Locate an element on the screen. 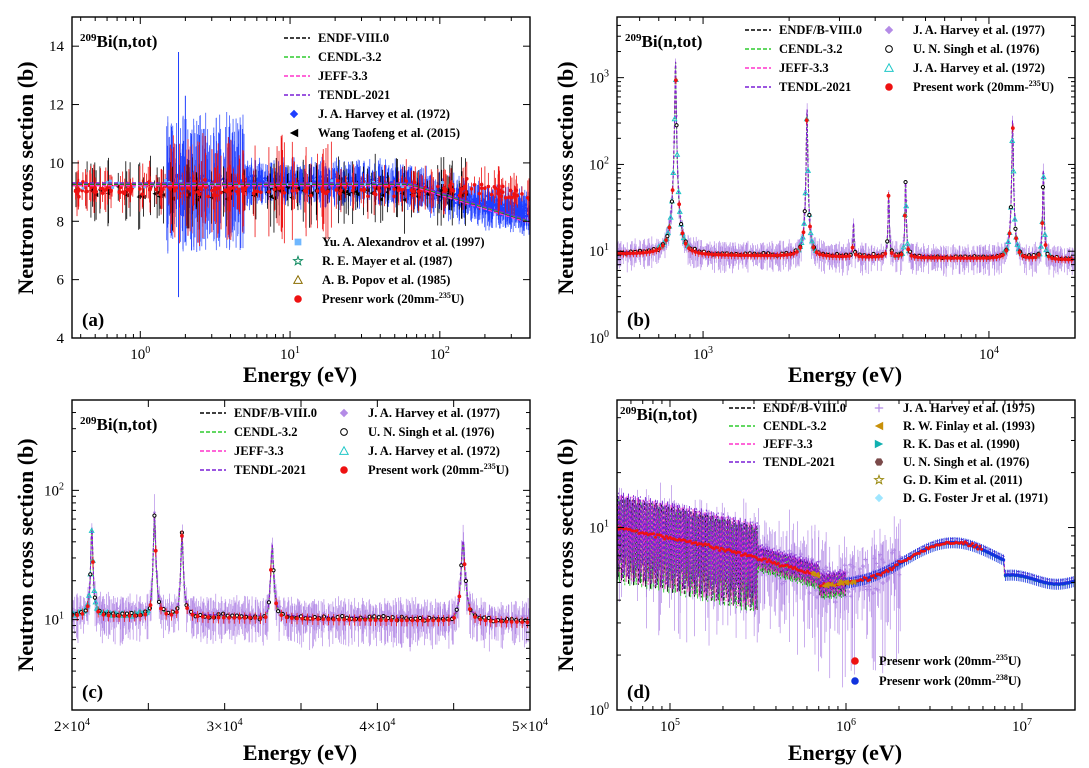  legend-label: TENDL-2021 is located at coordinates (815, 87).